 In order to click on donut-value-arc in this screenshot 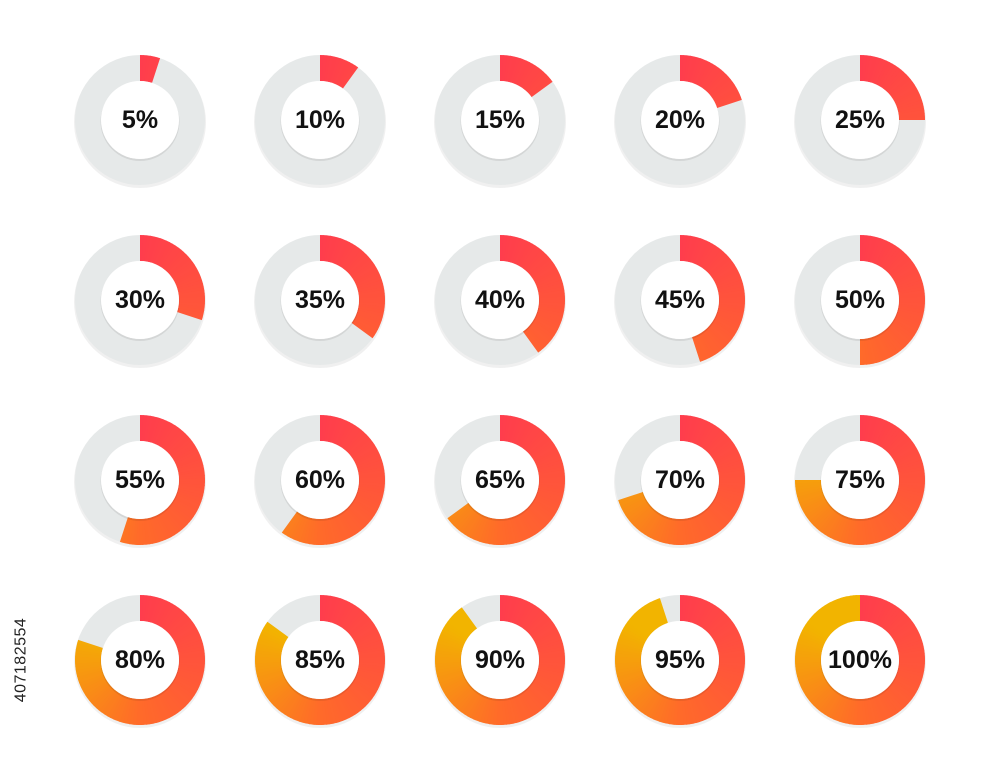, I will do `click(500, 660)`.